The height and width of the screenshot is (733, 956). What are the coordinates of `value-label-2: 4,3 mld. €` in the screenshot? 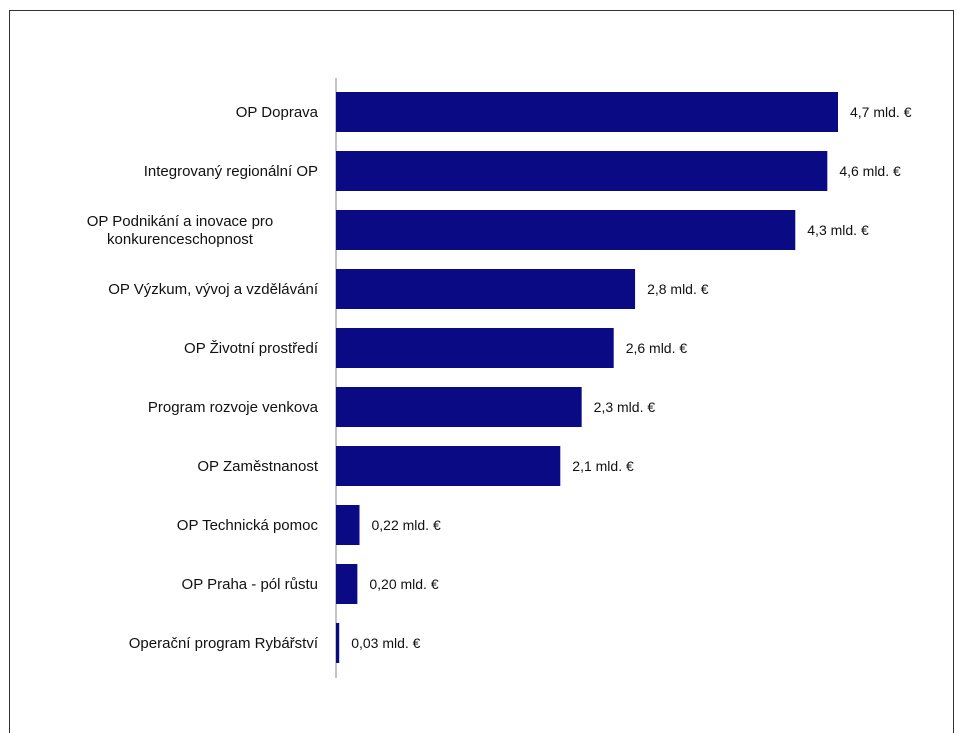 It's located at (838, 230).